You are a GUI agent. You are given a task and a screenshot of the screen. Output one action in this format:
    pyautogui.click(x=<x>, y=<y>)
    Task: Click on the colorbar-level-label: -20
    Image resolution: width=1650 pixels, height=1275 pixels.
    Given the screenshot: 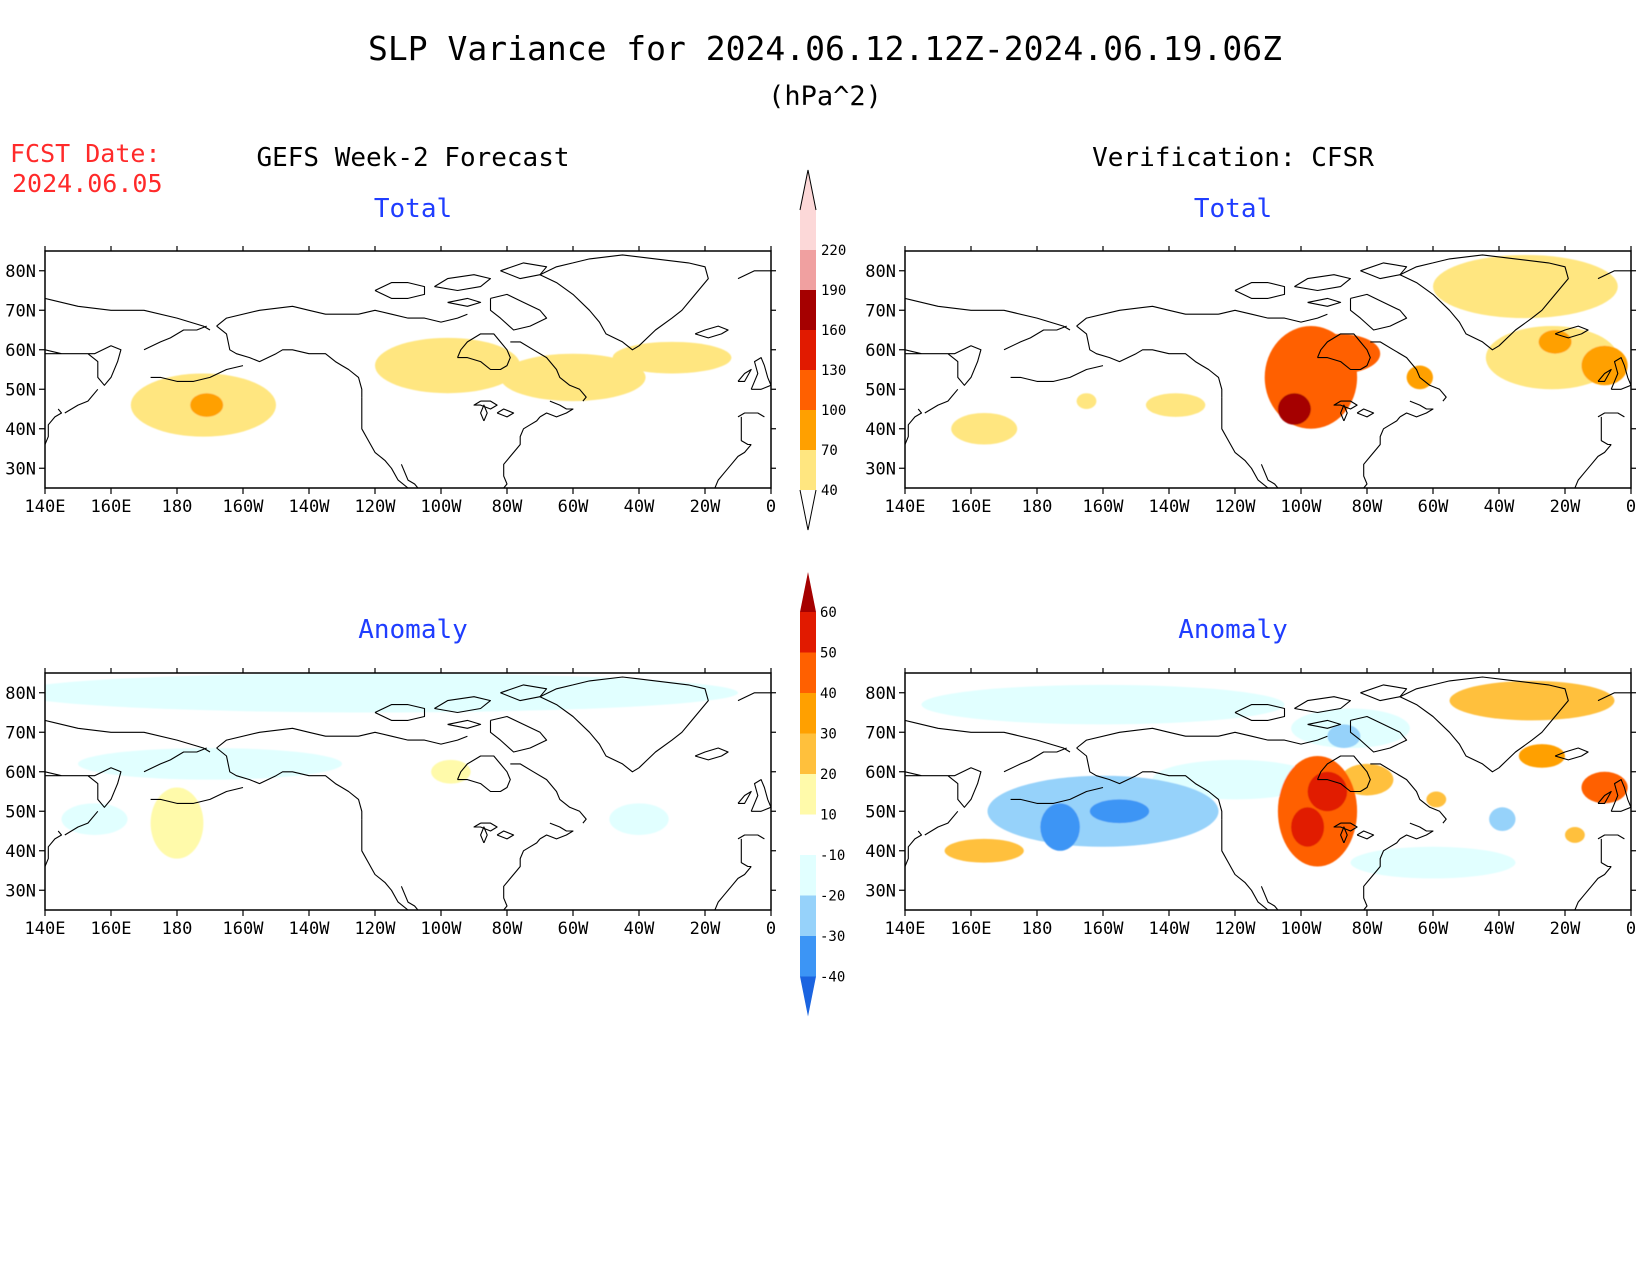 What is the action you would take?
    pyautogui.click(x=832, y=897)
    